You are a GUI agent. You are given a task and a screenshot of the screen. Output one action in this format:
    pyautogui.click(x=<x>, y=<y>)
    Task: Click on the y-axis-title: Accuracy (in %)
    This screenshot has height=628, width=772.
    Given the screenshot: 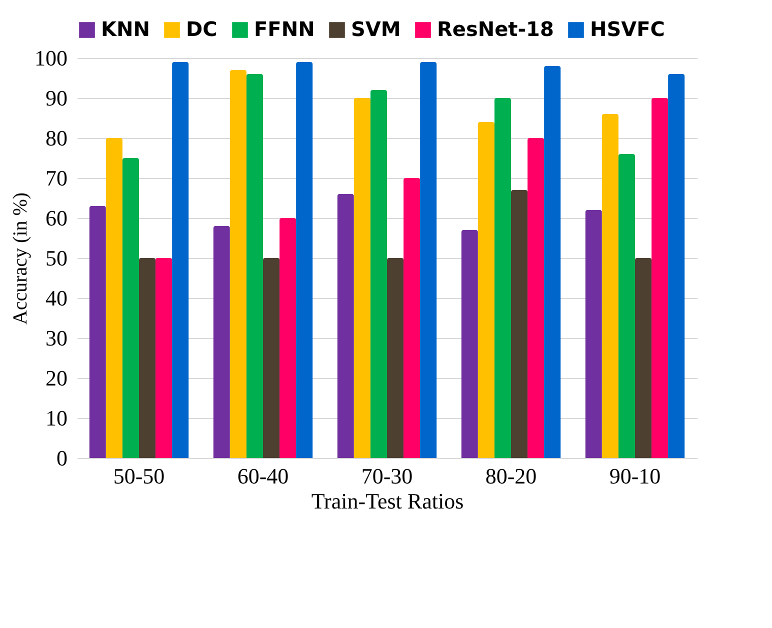 What is the action you would take?
    pyautogui.click(x=21, y=258)
    